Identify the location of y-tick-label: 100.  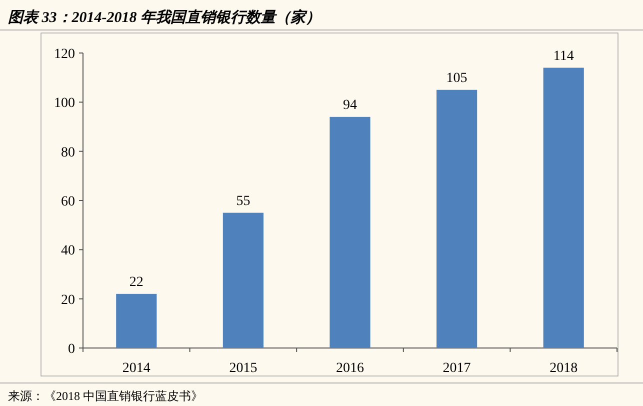
(64, 104).